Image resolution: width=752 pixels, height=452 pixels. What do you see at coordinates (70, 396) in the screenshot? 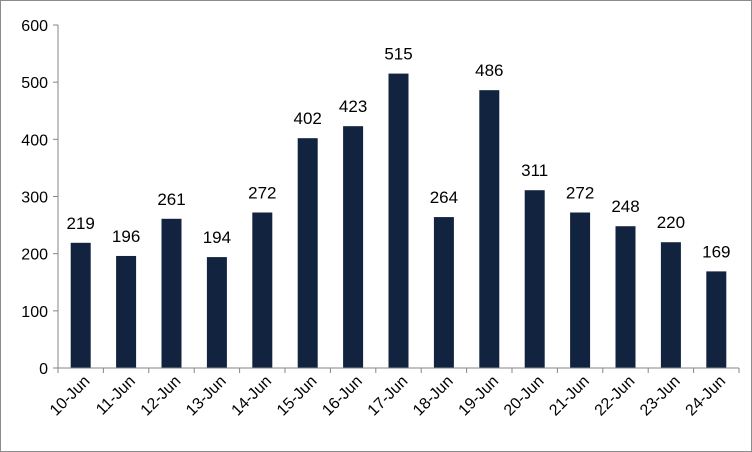
I see `x-tick-label: 10-Jun` at bounding box center [70, 396].